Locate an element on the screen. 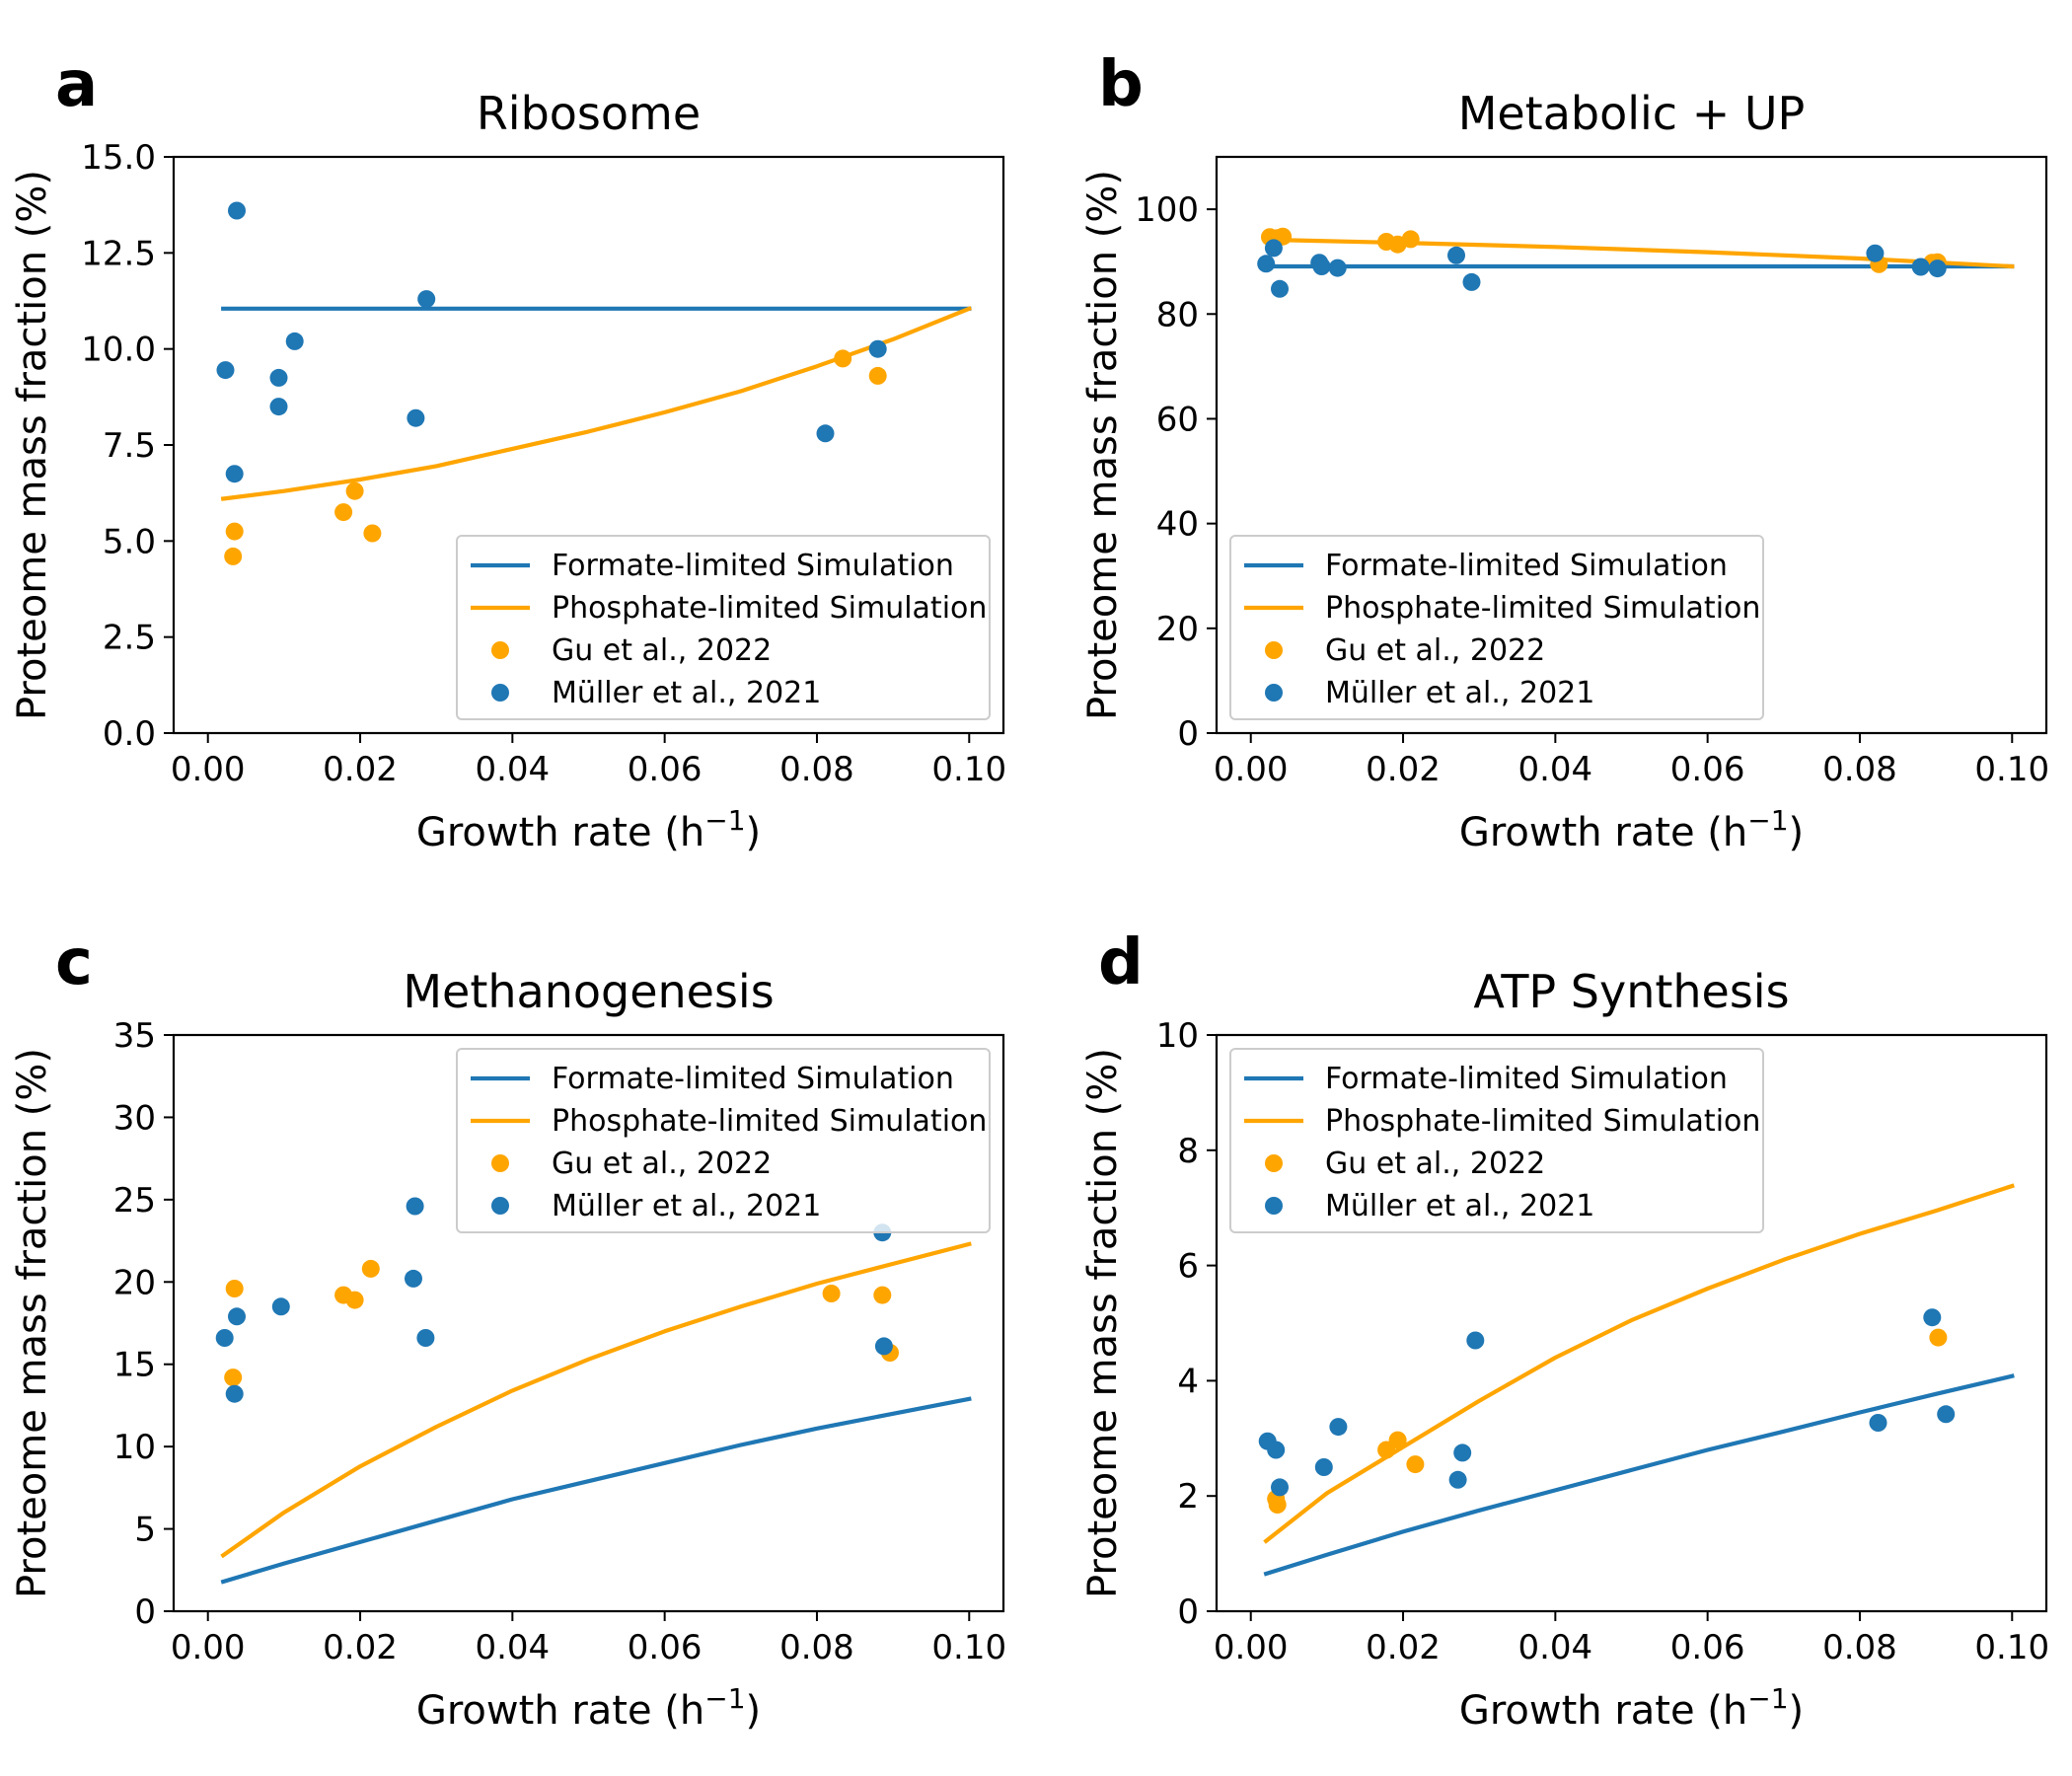  legend-entry-label: Formate-limited Simulation is located at coordinates (753, 1079).